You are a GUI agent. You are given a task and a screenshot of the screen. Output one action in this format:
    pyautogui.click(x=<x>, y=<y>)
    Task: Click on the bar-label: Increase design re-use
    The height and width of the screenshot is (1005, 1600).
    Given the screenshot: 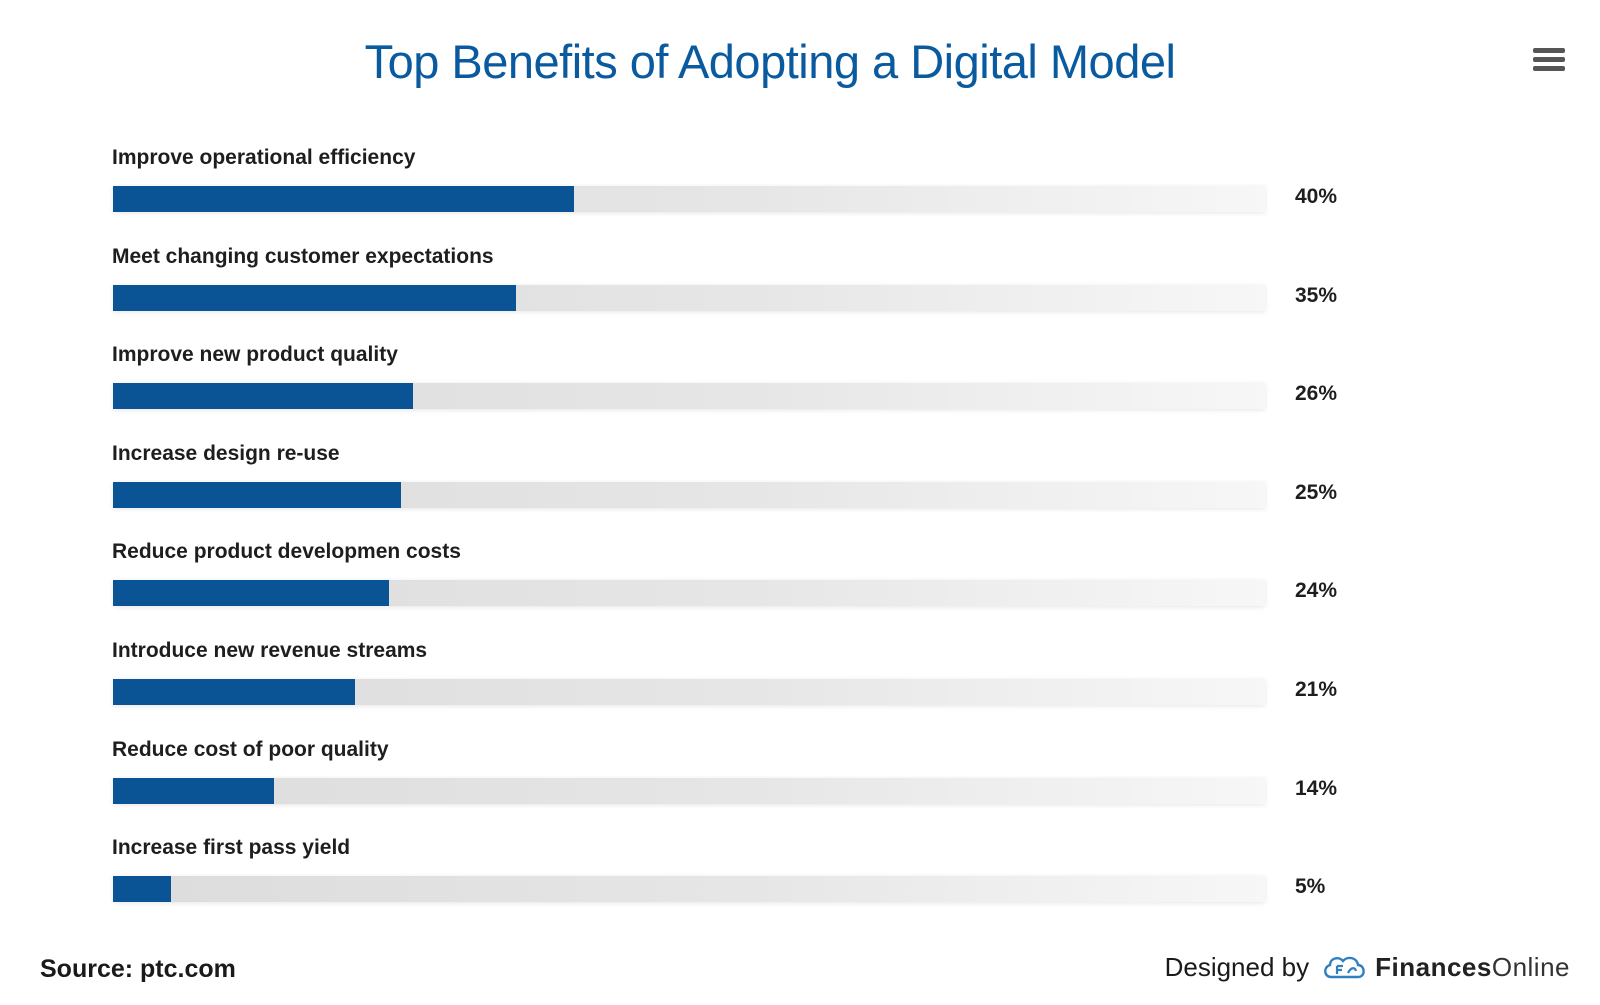 What is the action you would take?
    pyautogui.click(x=226, y=453)
    